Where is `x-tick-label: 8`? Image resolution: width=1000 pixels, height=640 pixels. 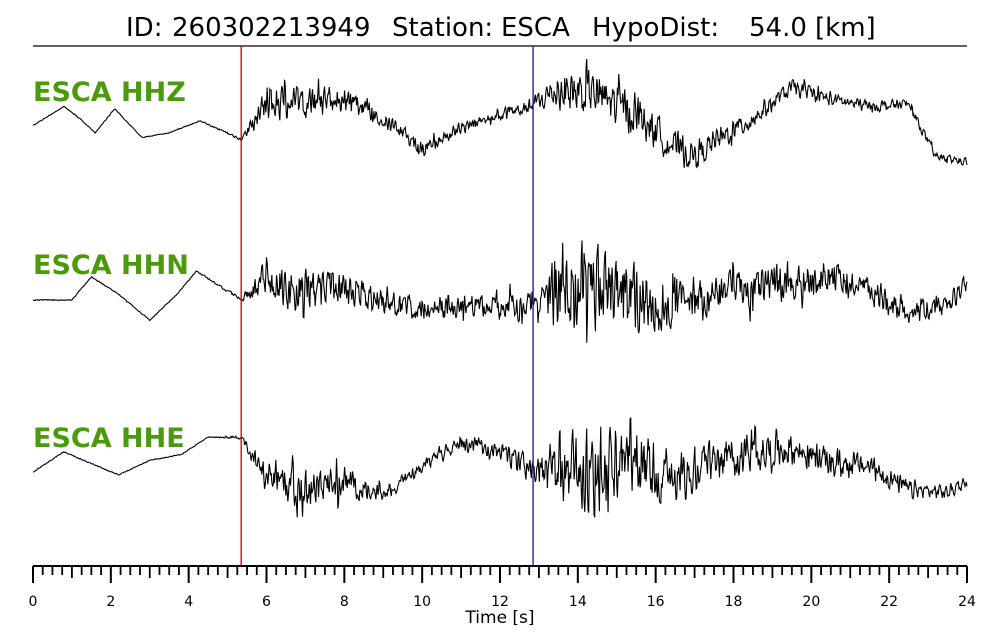
x-tick-label: 8 is located at coordinates (344, 602).